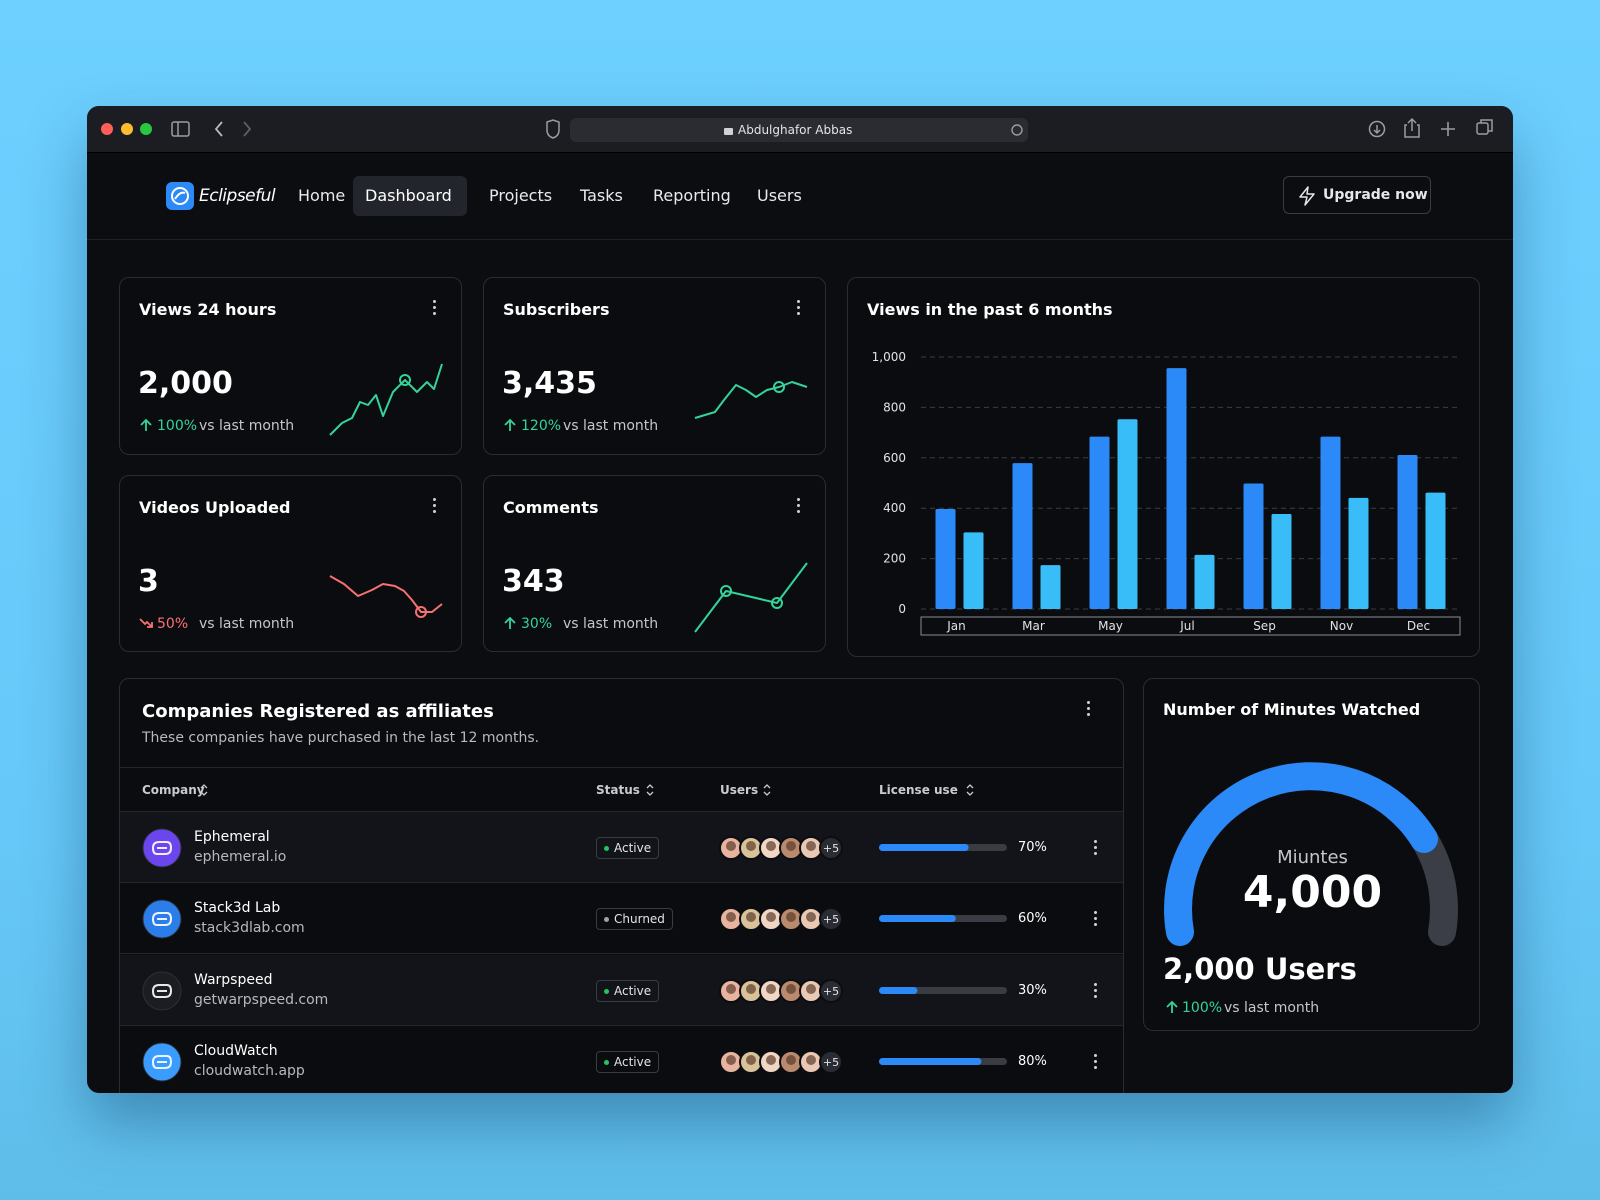 This screenshot has width=1600, height=1200. I want to click on card-change: 50%, so click(173, 624).